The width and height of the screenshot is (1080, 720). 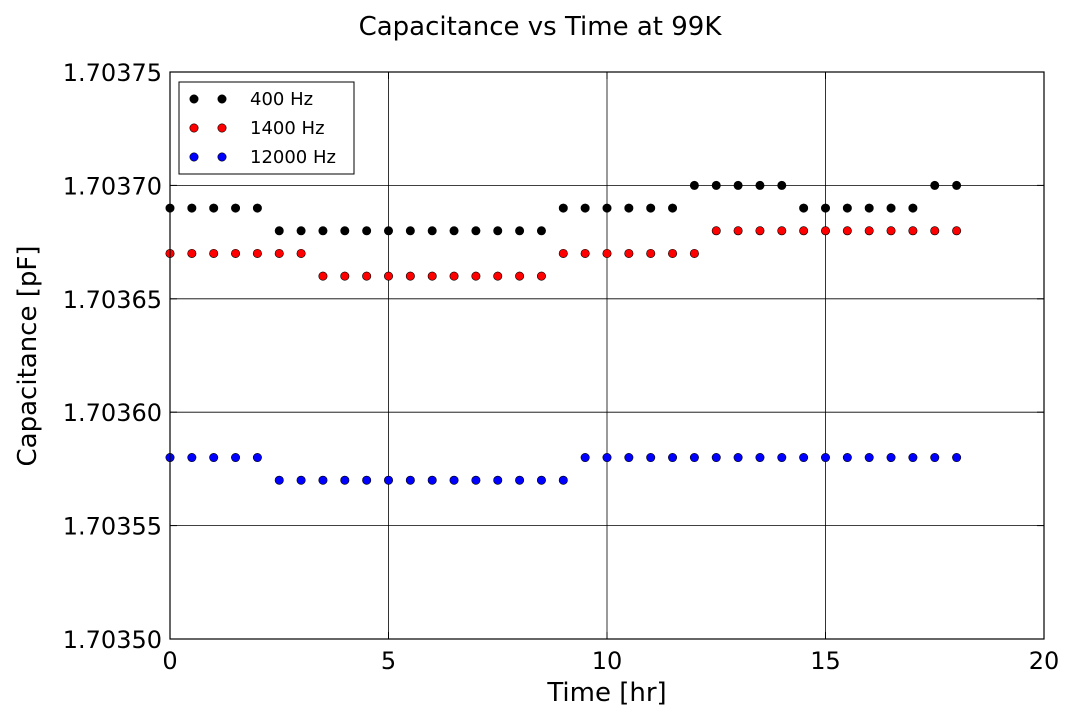 What do you see at coordinates (825, 661) in the screenshot?
I see `x-tick-label: 15` at bounding box center [825, 661].